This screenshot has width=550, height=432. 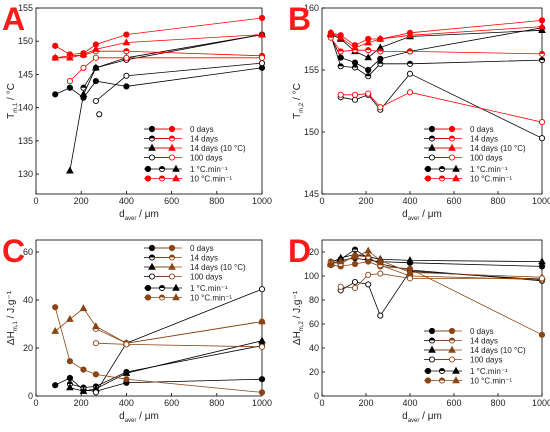 What do you see at coordinates (311, 252) in the screenshot?
I see `y-tick-label: 120` at bounding box center [311, 252].